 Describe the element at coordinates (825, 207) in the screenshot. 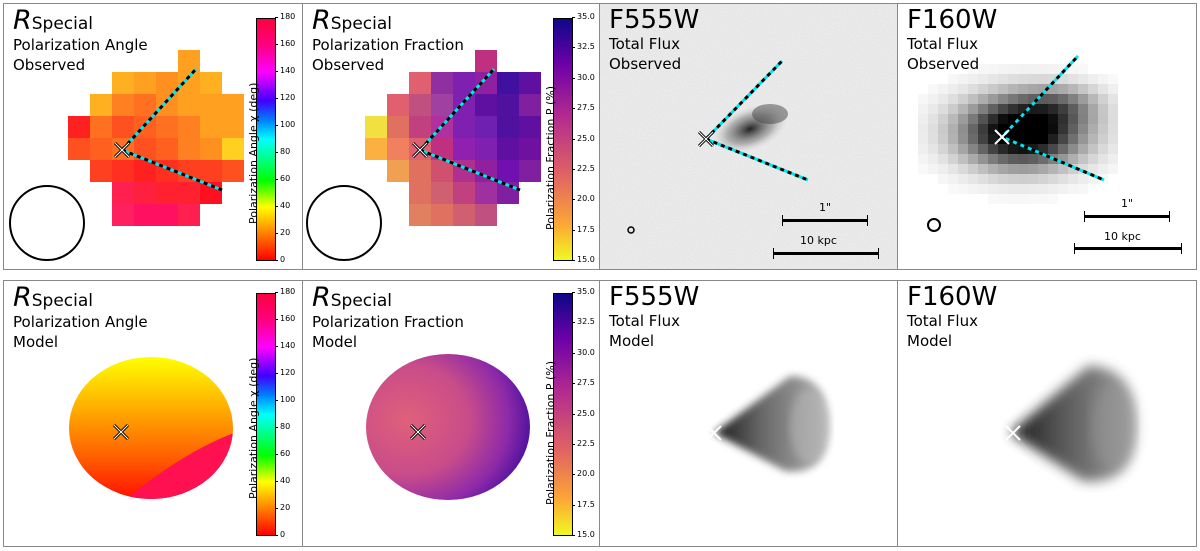

I see `scale-arcsec-label: 1"` at that location.